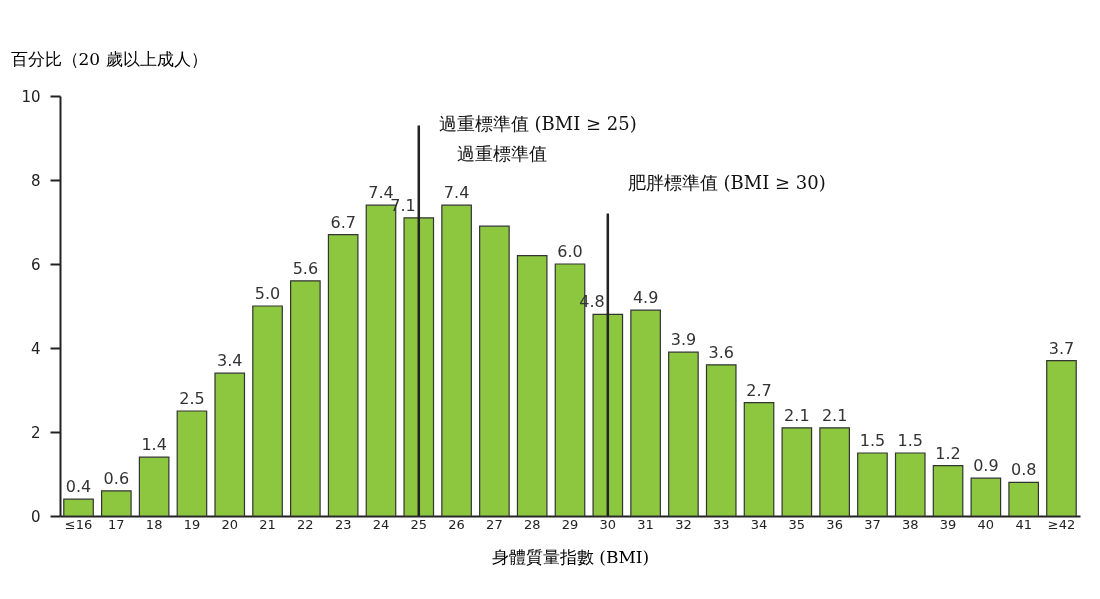 The width and height of the screenshot is (1100, 599). I want to click on data-label: 0.4, so click(78, 487).